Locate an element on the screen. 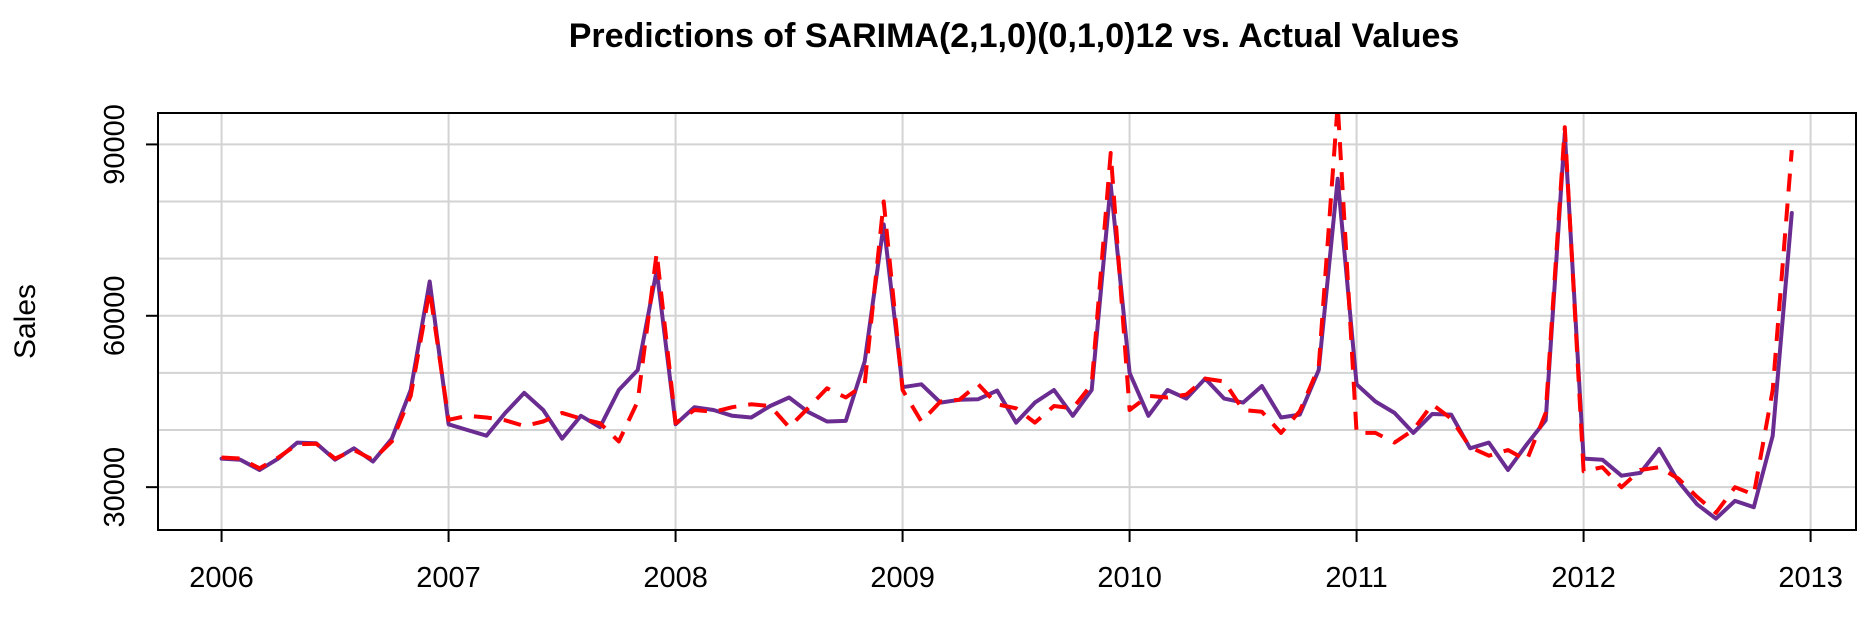 Image resolution: width=1869 pixels, height=620 pixels. x-tick-label: 2006 is located at coordinates (221, 578).